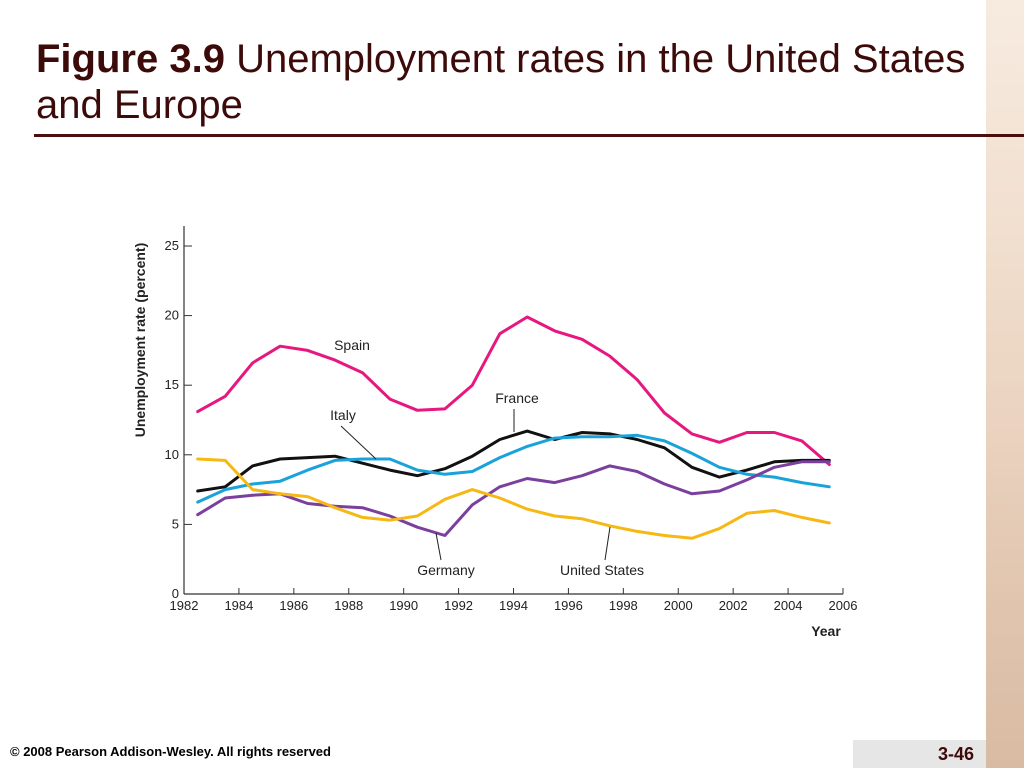  Describe the element at coordinates (348, 605) in the screenshot. I see `x-tick-label: 1988` at that location.